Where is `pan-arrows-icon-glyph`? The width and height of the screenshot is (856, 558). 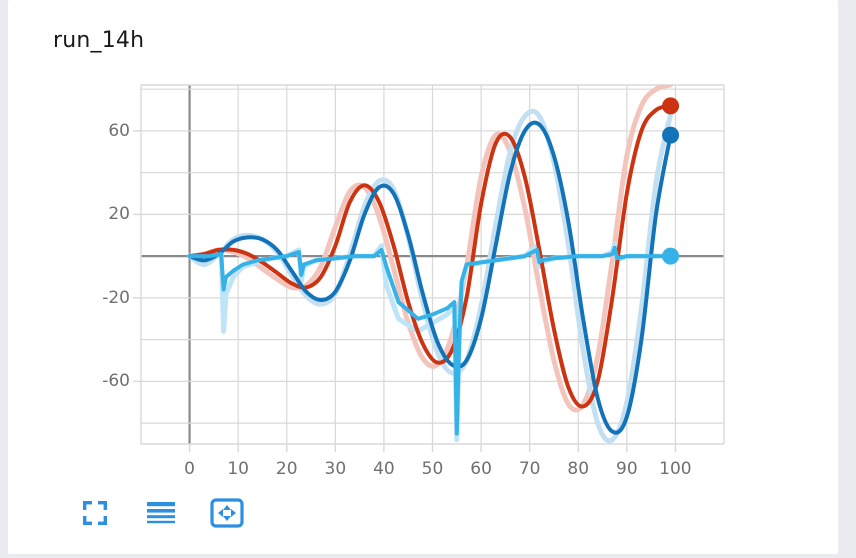
pan-arrows-icon-glyph is located at coordinates (227, 513).